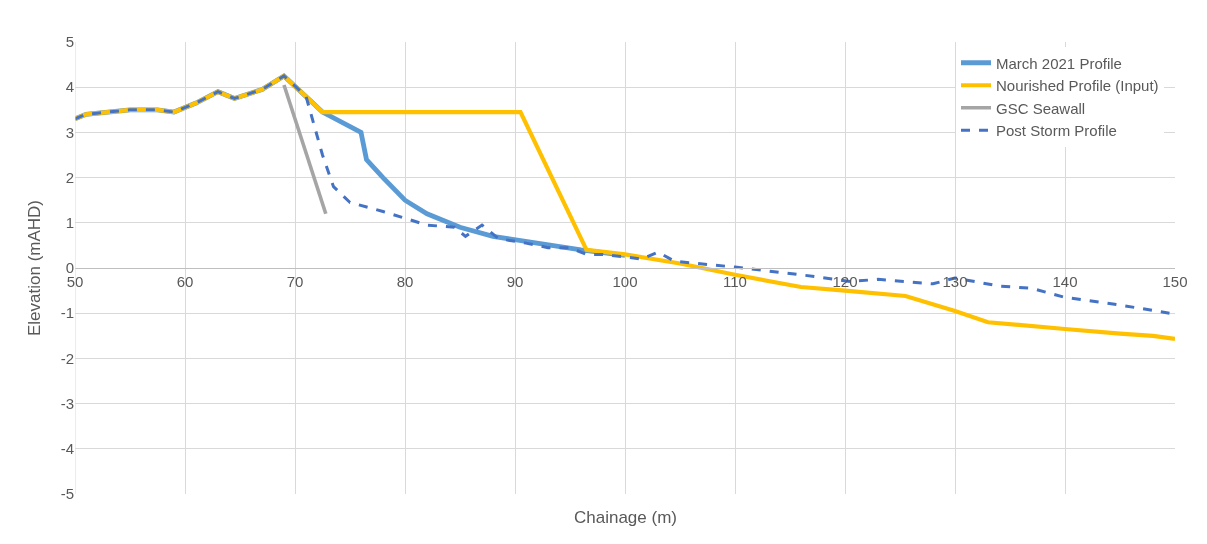 Image resolution: width=1207 pixels, height=544 pixels. I want to click on x-tick-label: 90, so click(515, 281).